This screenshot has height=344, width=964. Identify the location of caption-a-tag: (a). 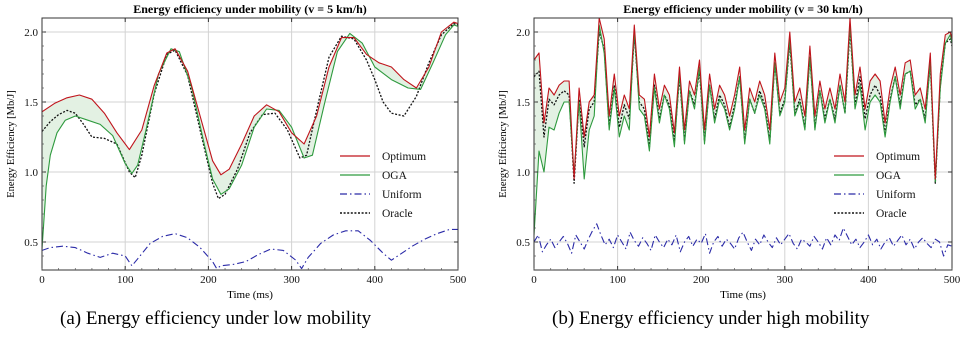
(71, 318).